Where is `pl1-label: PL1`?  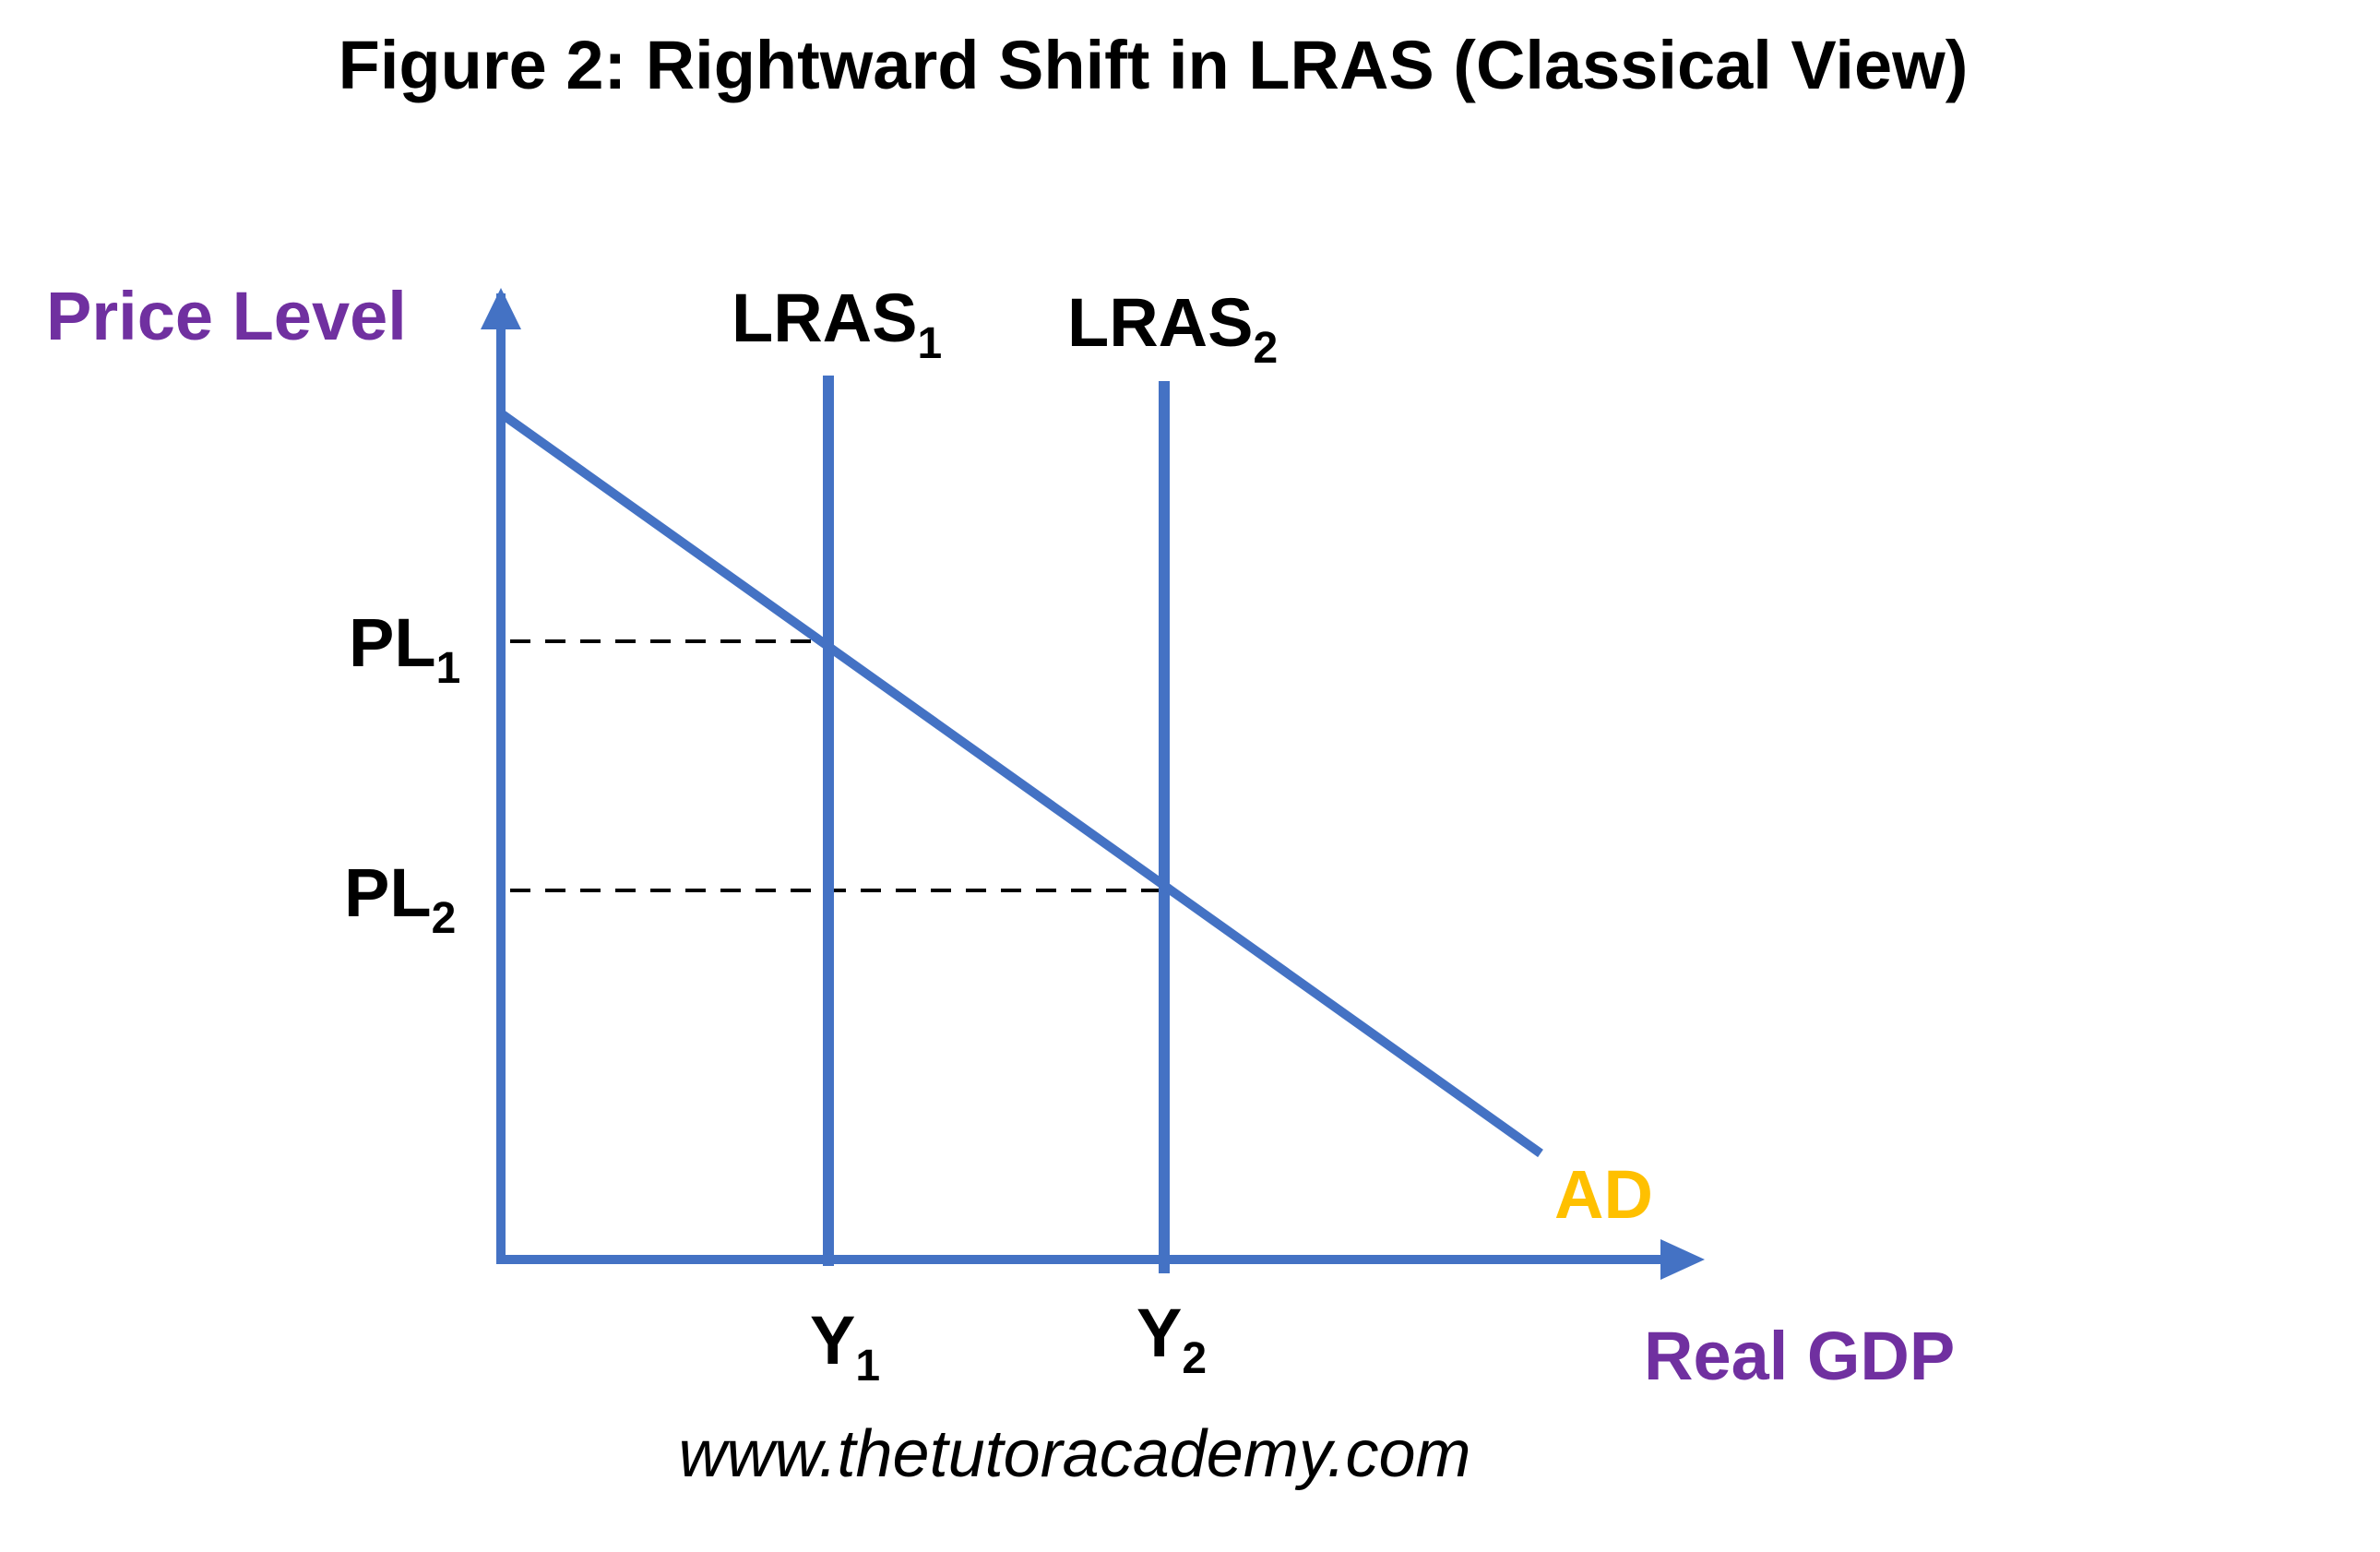
pl1-label: PL1 is located at coordinates (404, 648).